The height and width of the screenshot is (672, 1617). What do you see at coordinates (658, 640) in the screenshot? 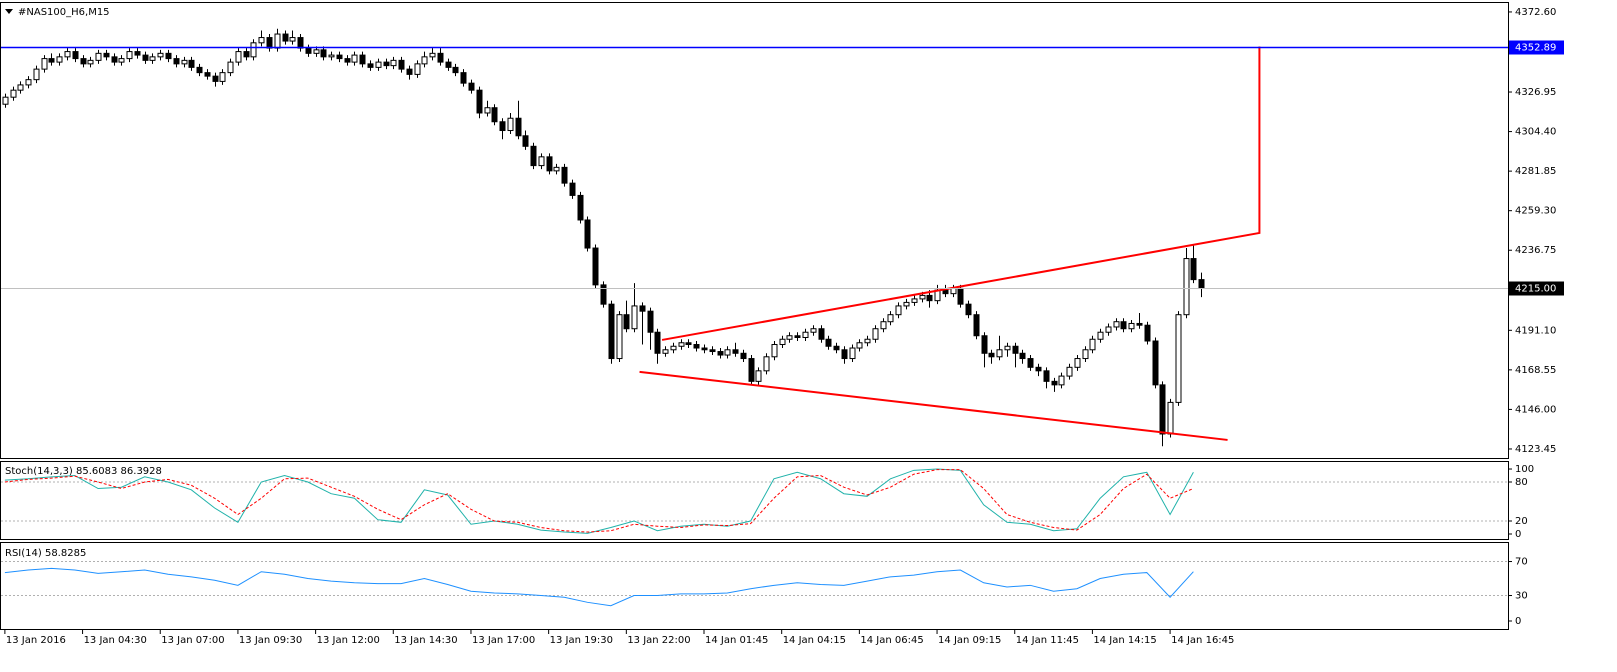
I see `x-tick-label: 13 Jan 22:00` at bounding box center [658, 640].